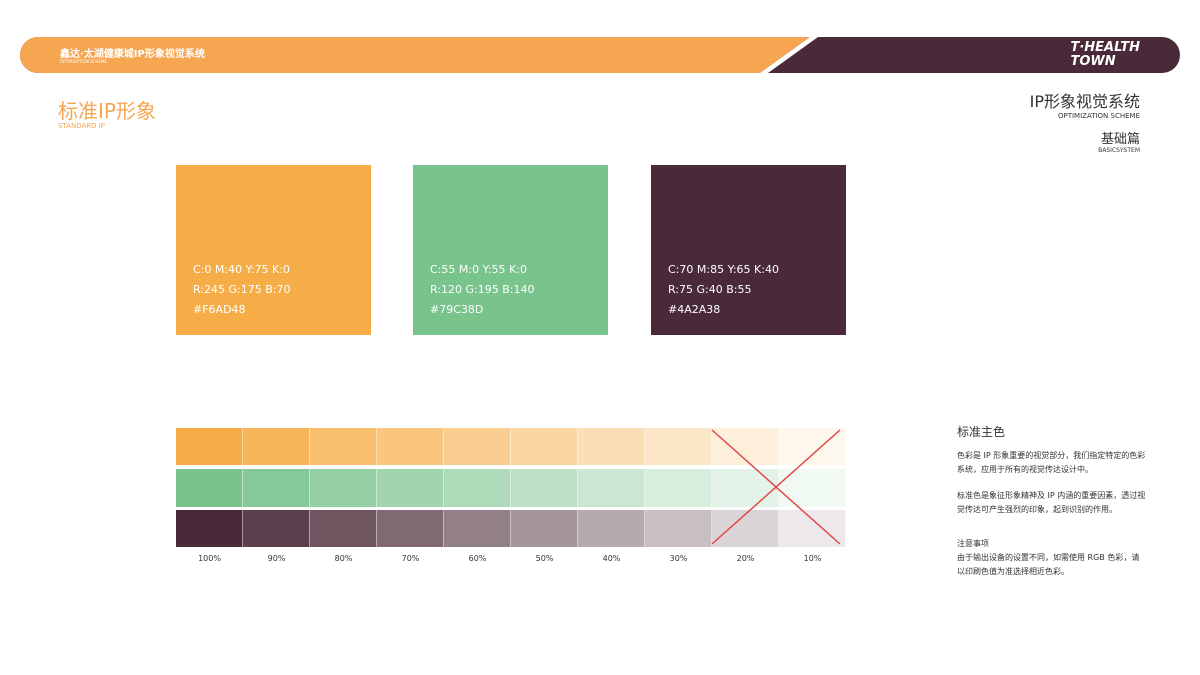  Describe the element at coordinates (612, 558) in the screenshot. I see `tint-label: 40%` at that location.